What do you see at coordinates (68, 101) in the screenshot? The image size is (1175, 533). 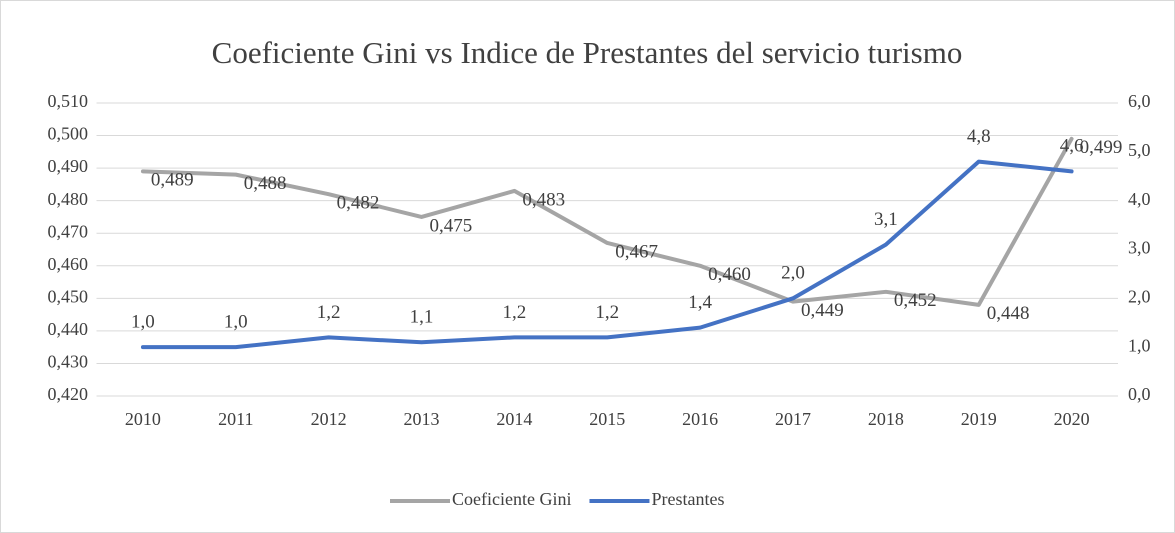 I see `y-tick-label: 0,510` at bounding box center [68, 101].